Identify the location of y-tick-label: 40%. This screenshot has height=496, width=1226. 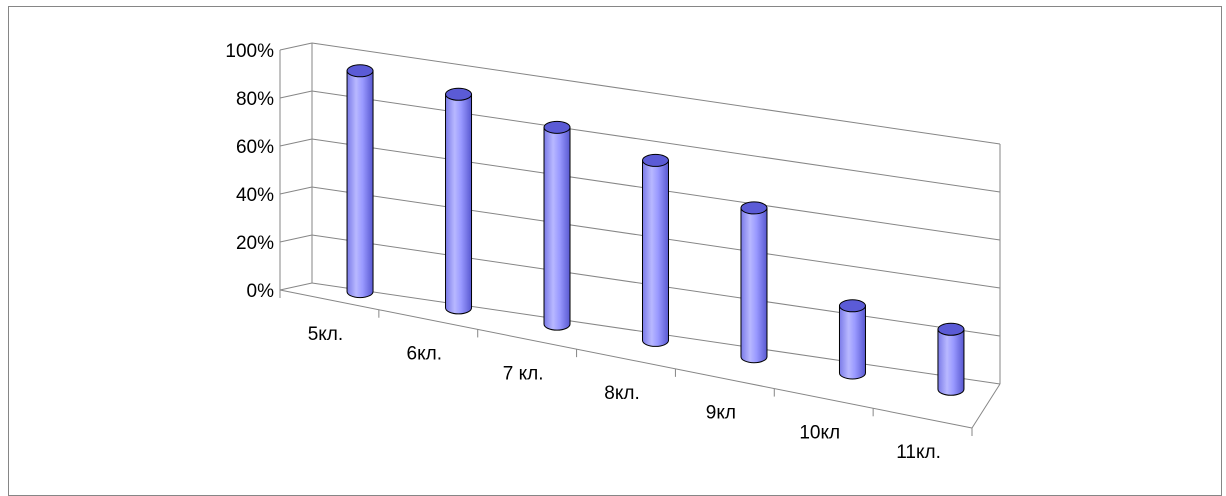
(255, 195).